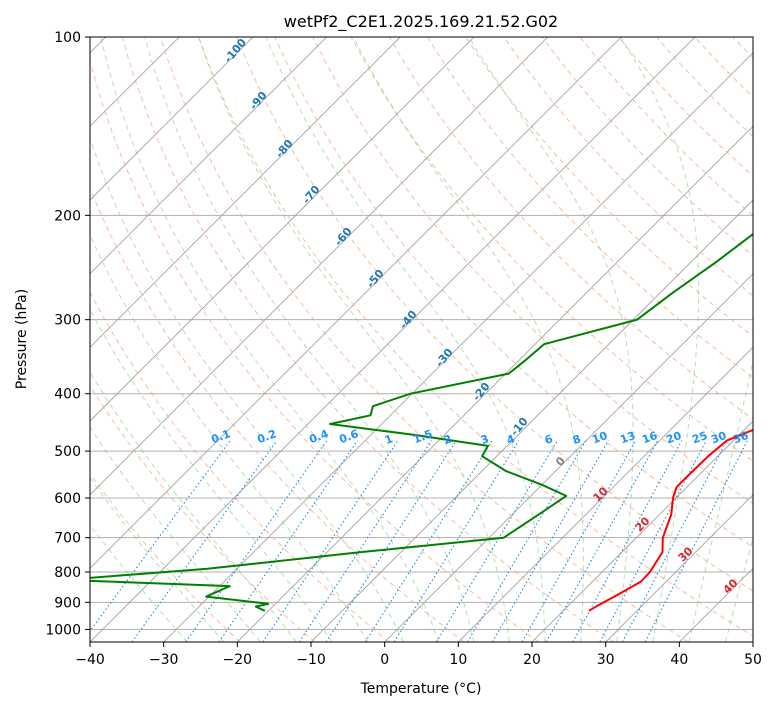  Describe the element at coordinates (718, 438) in the screenshot. I see `mixing-ratio-label: 30` at that location.